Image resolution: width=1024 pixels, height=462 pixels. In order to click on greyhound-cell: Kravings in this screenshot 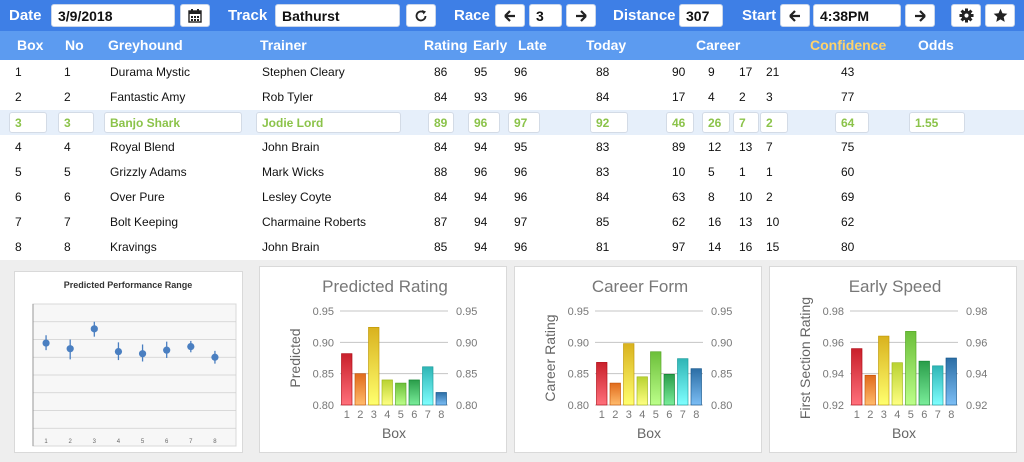, I will do `click(133, 247)`.